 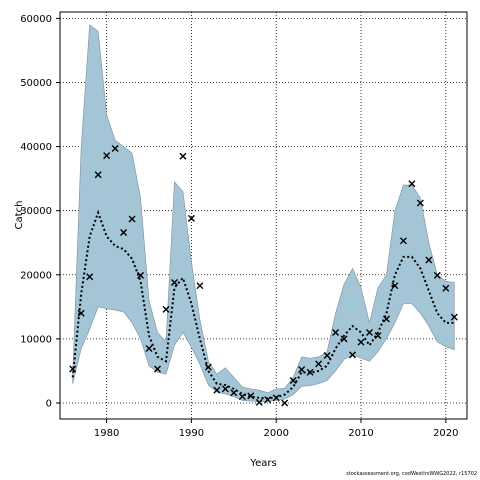 I want to click on x-tick-label: 1980, so click(x=106, y=433).